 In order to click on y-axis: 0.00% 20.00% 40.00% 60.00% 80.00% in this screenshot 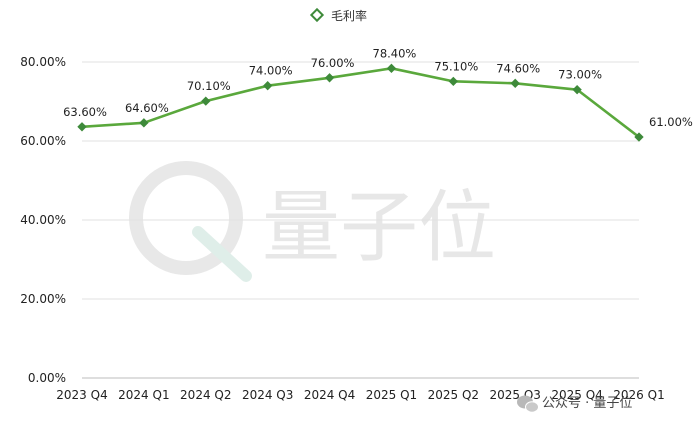, I will do `click(43, 220)`.